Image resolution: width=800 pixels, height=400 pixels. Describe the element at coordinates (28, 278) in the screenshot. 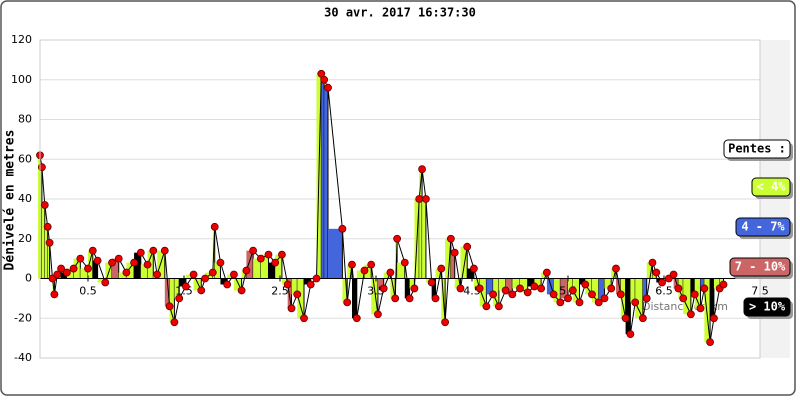

I see `y-tick-label: 0` at that location.